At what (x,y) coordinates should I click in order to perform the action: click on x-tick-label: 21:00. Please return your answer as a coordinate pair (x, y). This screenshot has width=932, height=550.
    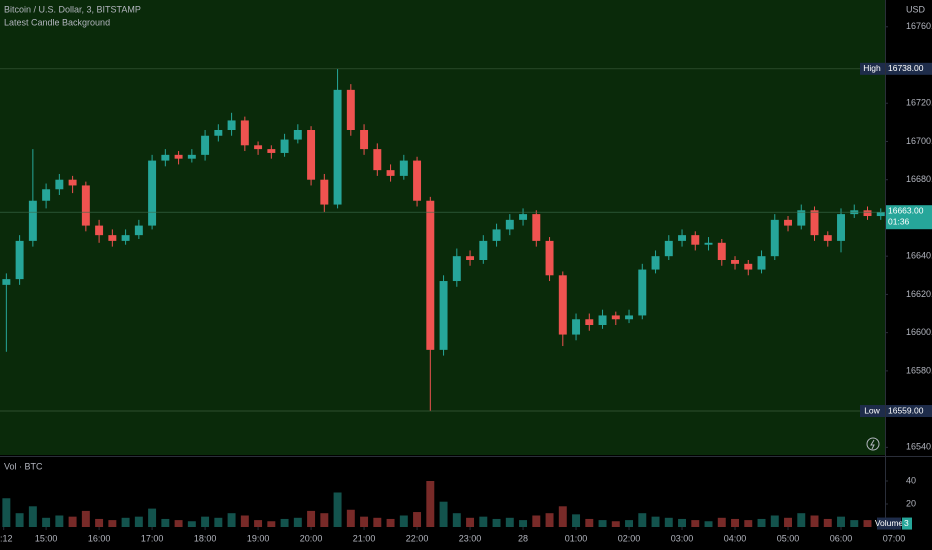
    Looking at the image, I should click on (364, 538).